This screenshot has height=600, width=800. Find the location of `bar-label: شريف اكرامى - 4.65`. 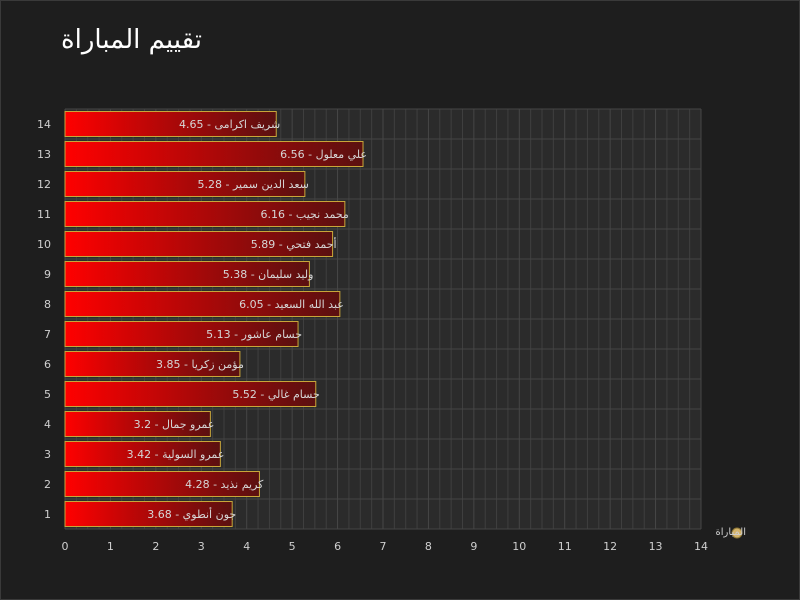

bar-label: شريف اكرامى - 4.65 is located at coordinates (229, 124).